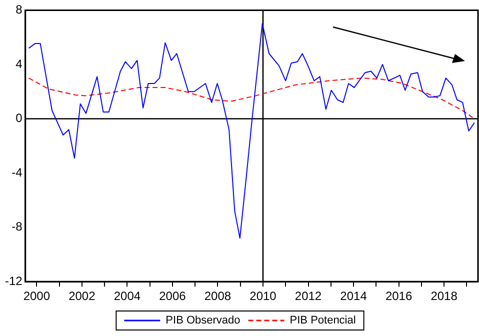 The height and width of the screenshot is (336, 479). What do you see at coordinates (218, 296) in the screenshot?
I see `x-tick-label: 2008` at bounding box center [218, 296].